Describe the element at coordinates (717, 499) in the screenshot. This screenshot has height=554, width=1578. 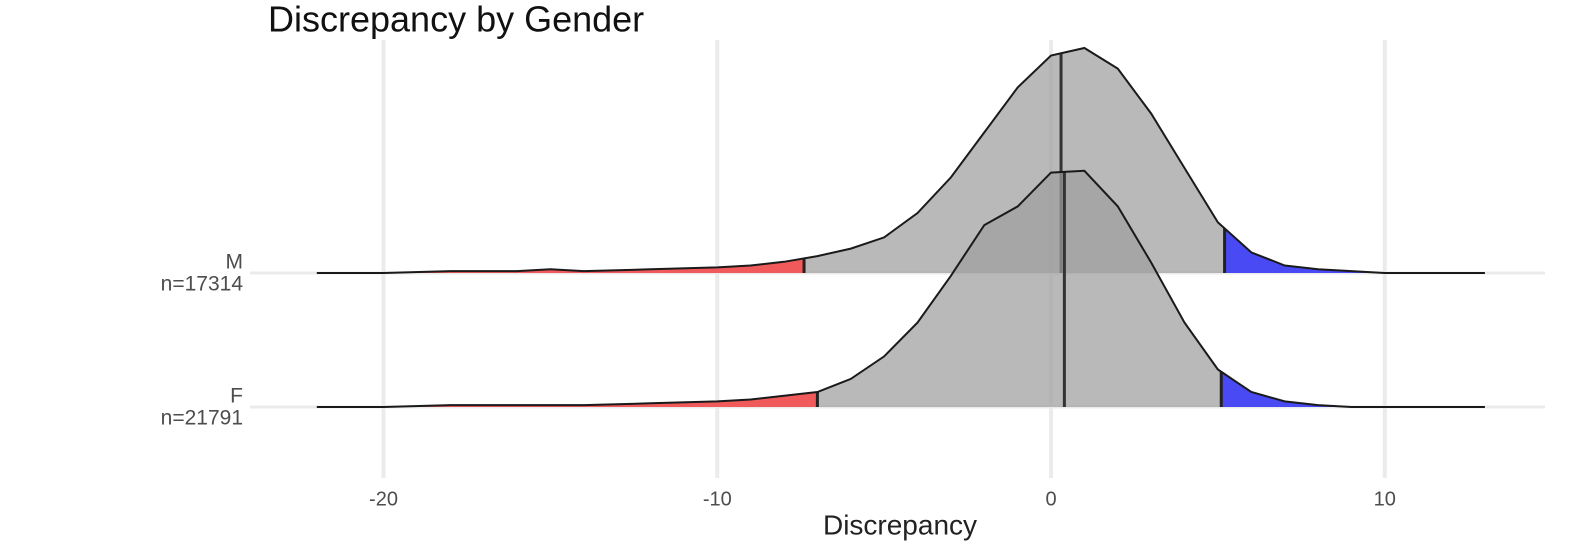
I see `x-tick-label: -10` at that location.